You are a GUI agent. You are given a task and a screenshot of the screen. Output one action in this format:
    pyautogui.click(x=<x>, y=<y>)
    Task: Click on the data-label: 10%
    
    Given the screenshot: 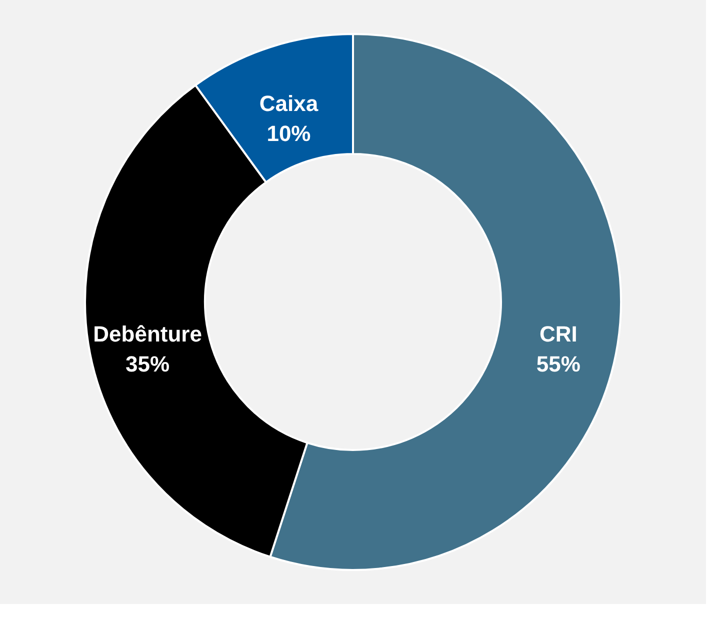 What is the action you would take?
    pyautogui.click(x=288, y=133)
    